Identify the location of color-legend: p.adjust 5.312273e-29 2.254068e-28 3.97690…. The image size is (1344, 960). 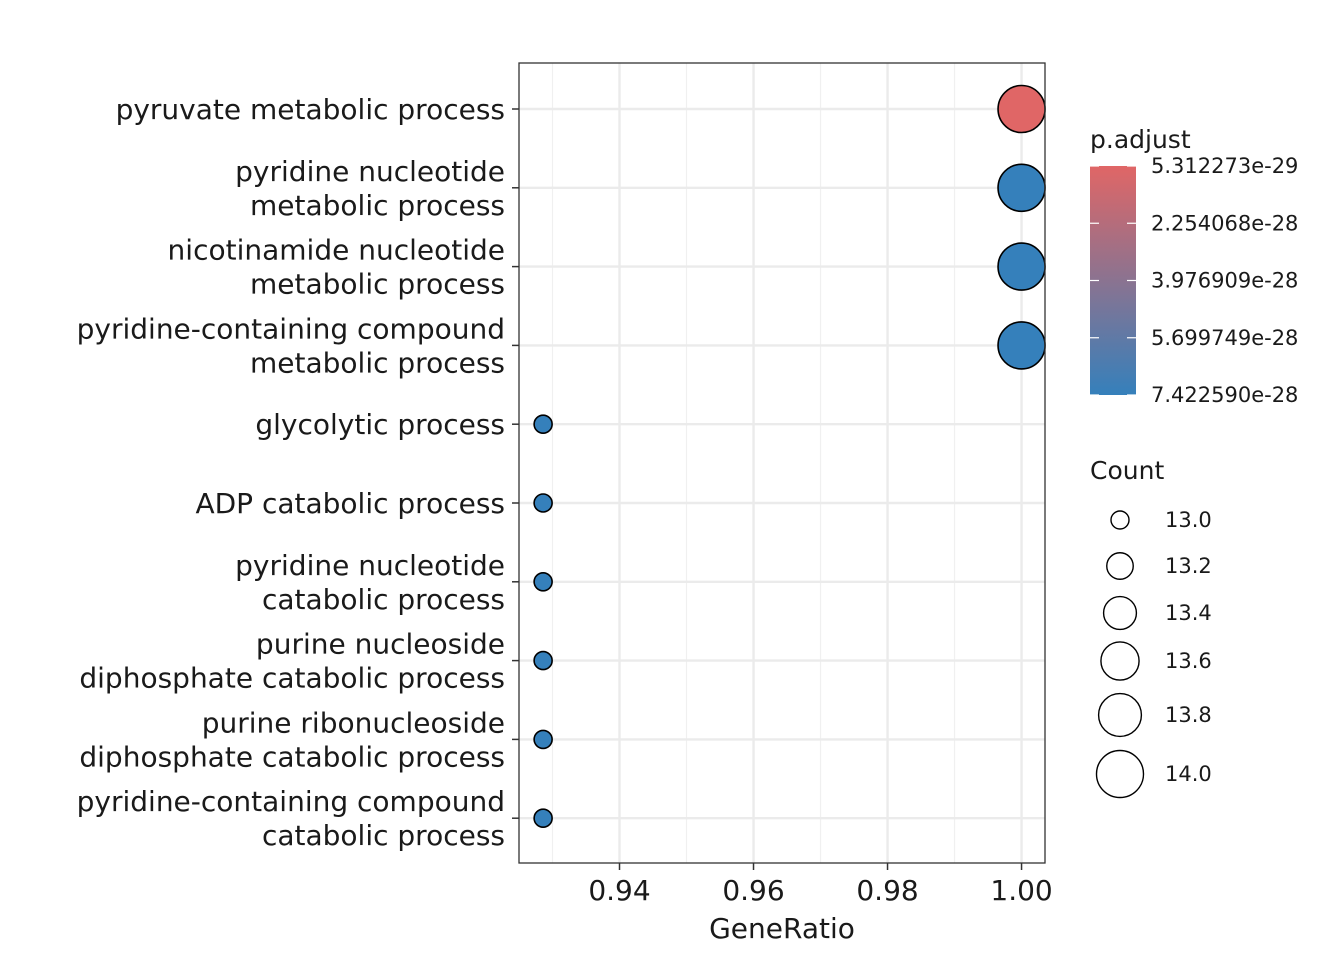
(1194, 266).